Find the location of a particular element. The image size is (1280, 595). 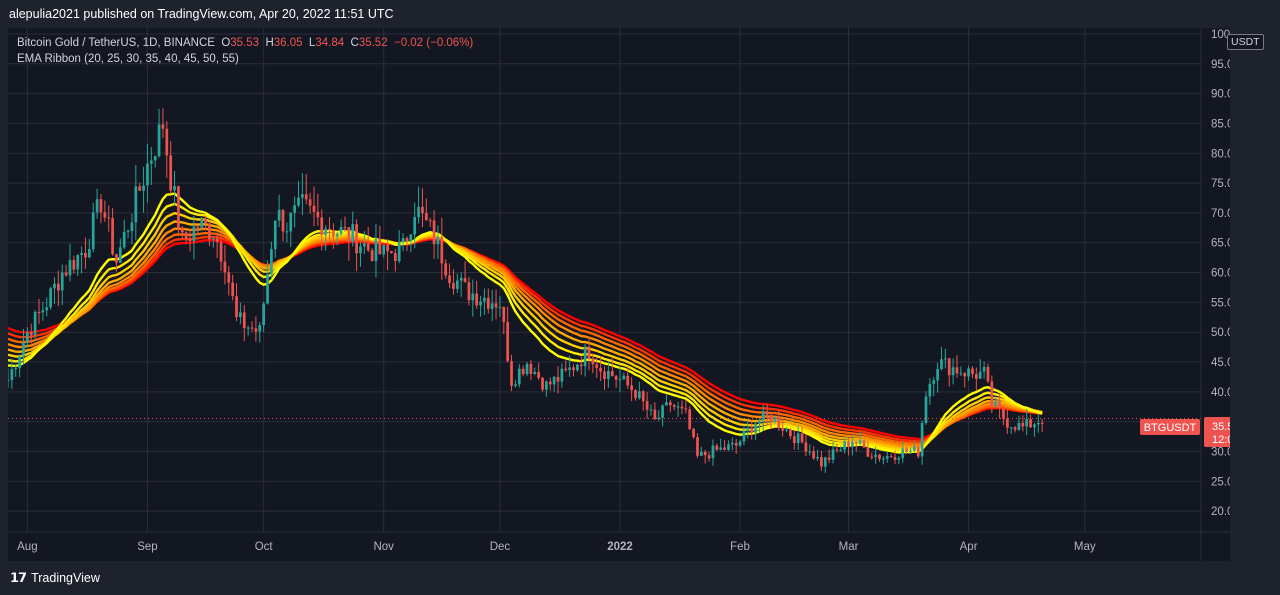

low-value: 34.84 is located at coordinates (330, 43).